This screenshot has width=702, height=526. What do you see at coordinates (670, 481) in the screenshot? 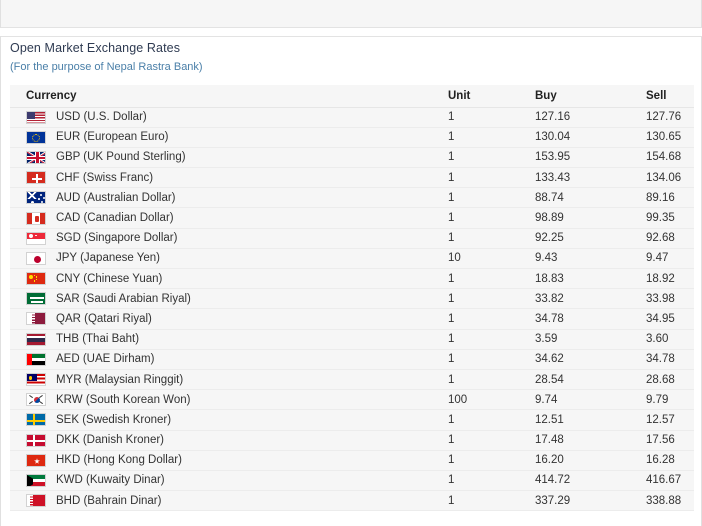
I see `sell-cell: 416.67` at bounding box center [670, 481].